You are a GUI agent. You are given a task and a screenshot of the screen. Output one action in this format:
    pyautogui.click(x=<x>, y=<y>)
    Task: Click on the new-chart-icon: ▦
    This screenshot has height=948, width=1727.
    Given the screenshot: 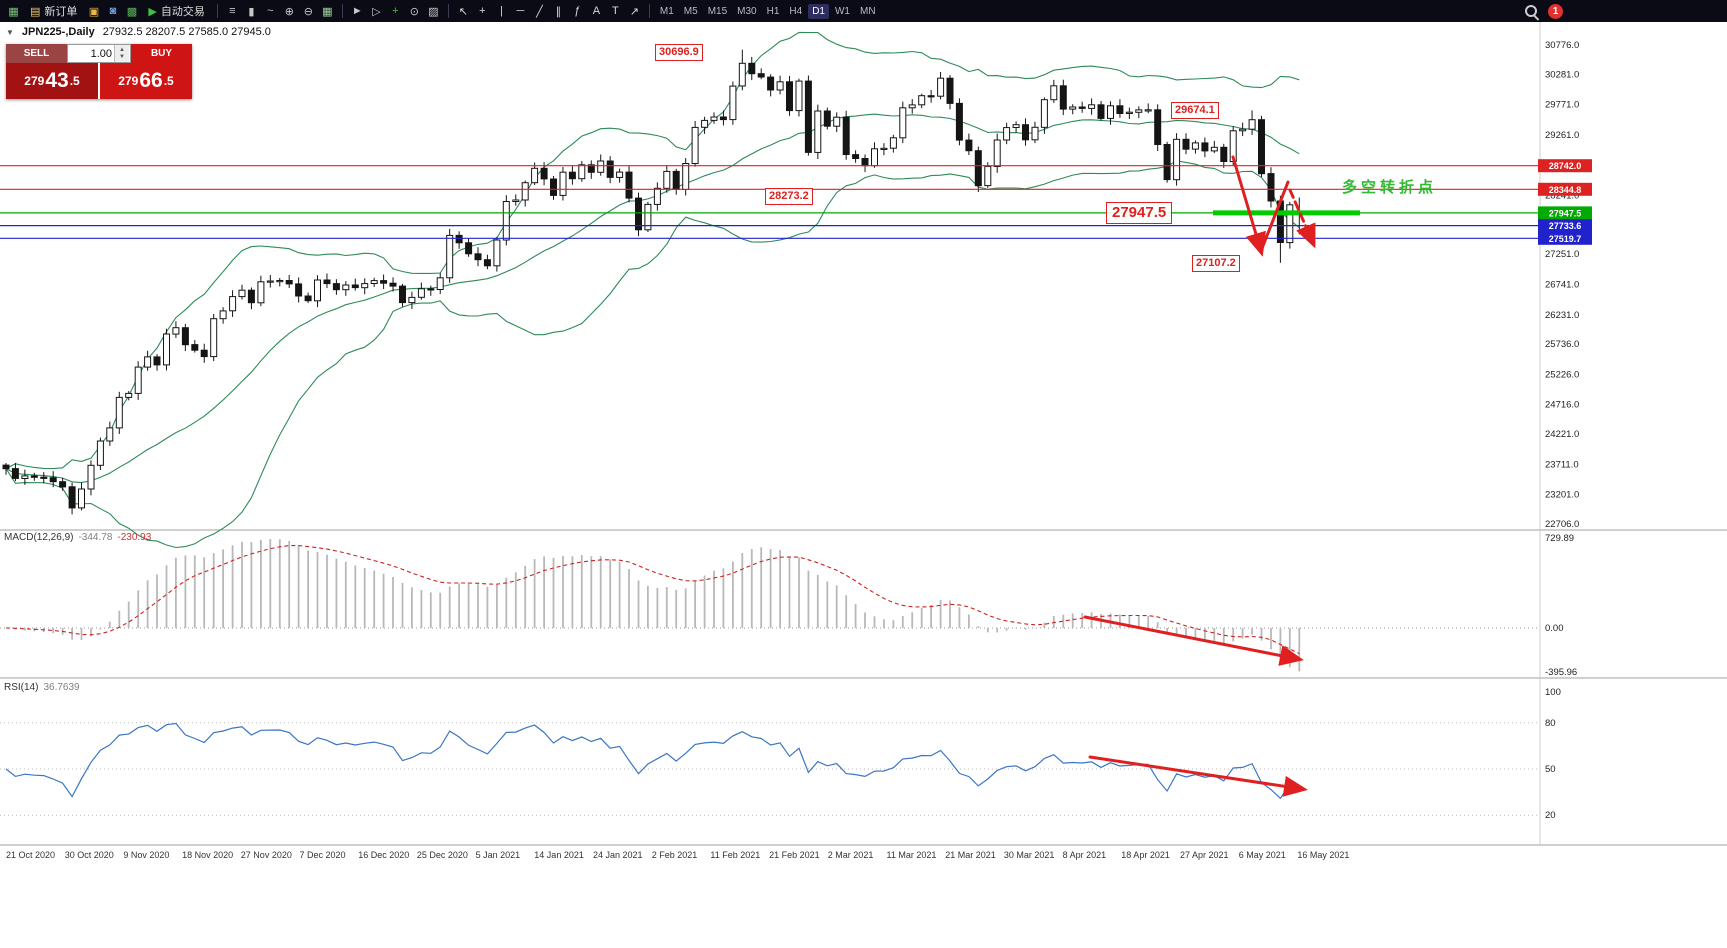 What is the action you would take?
    pyautogui.click(x=13, y=11)
    